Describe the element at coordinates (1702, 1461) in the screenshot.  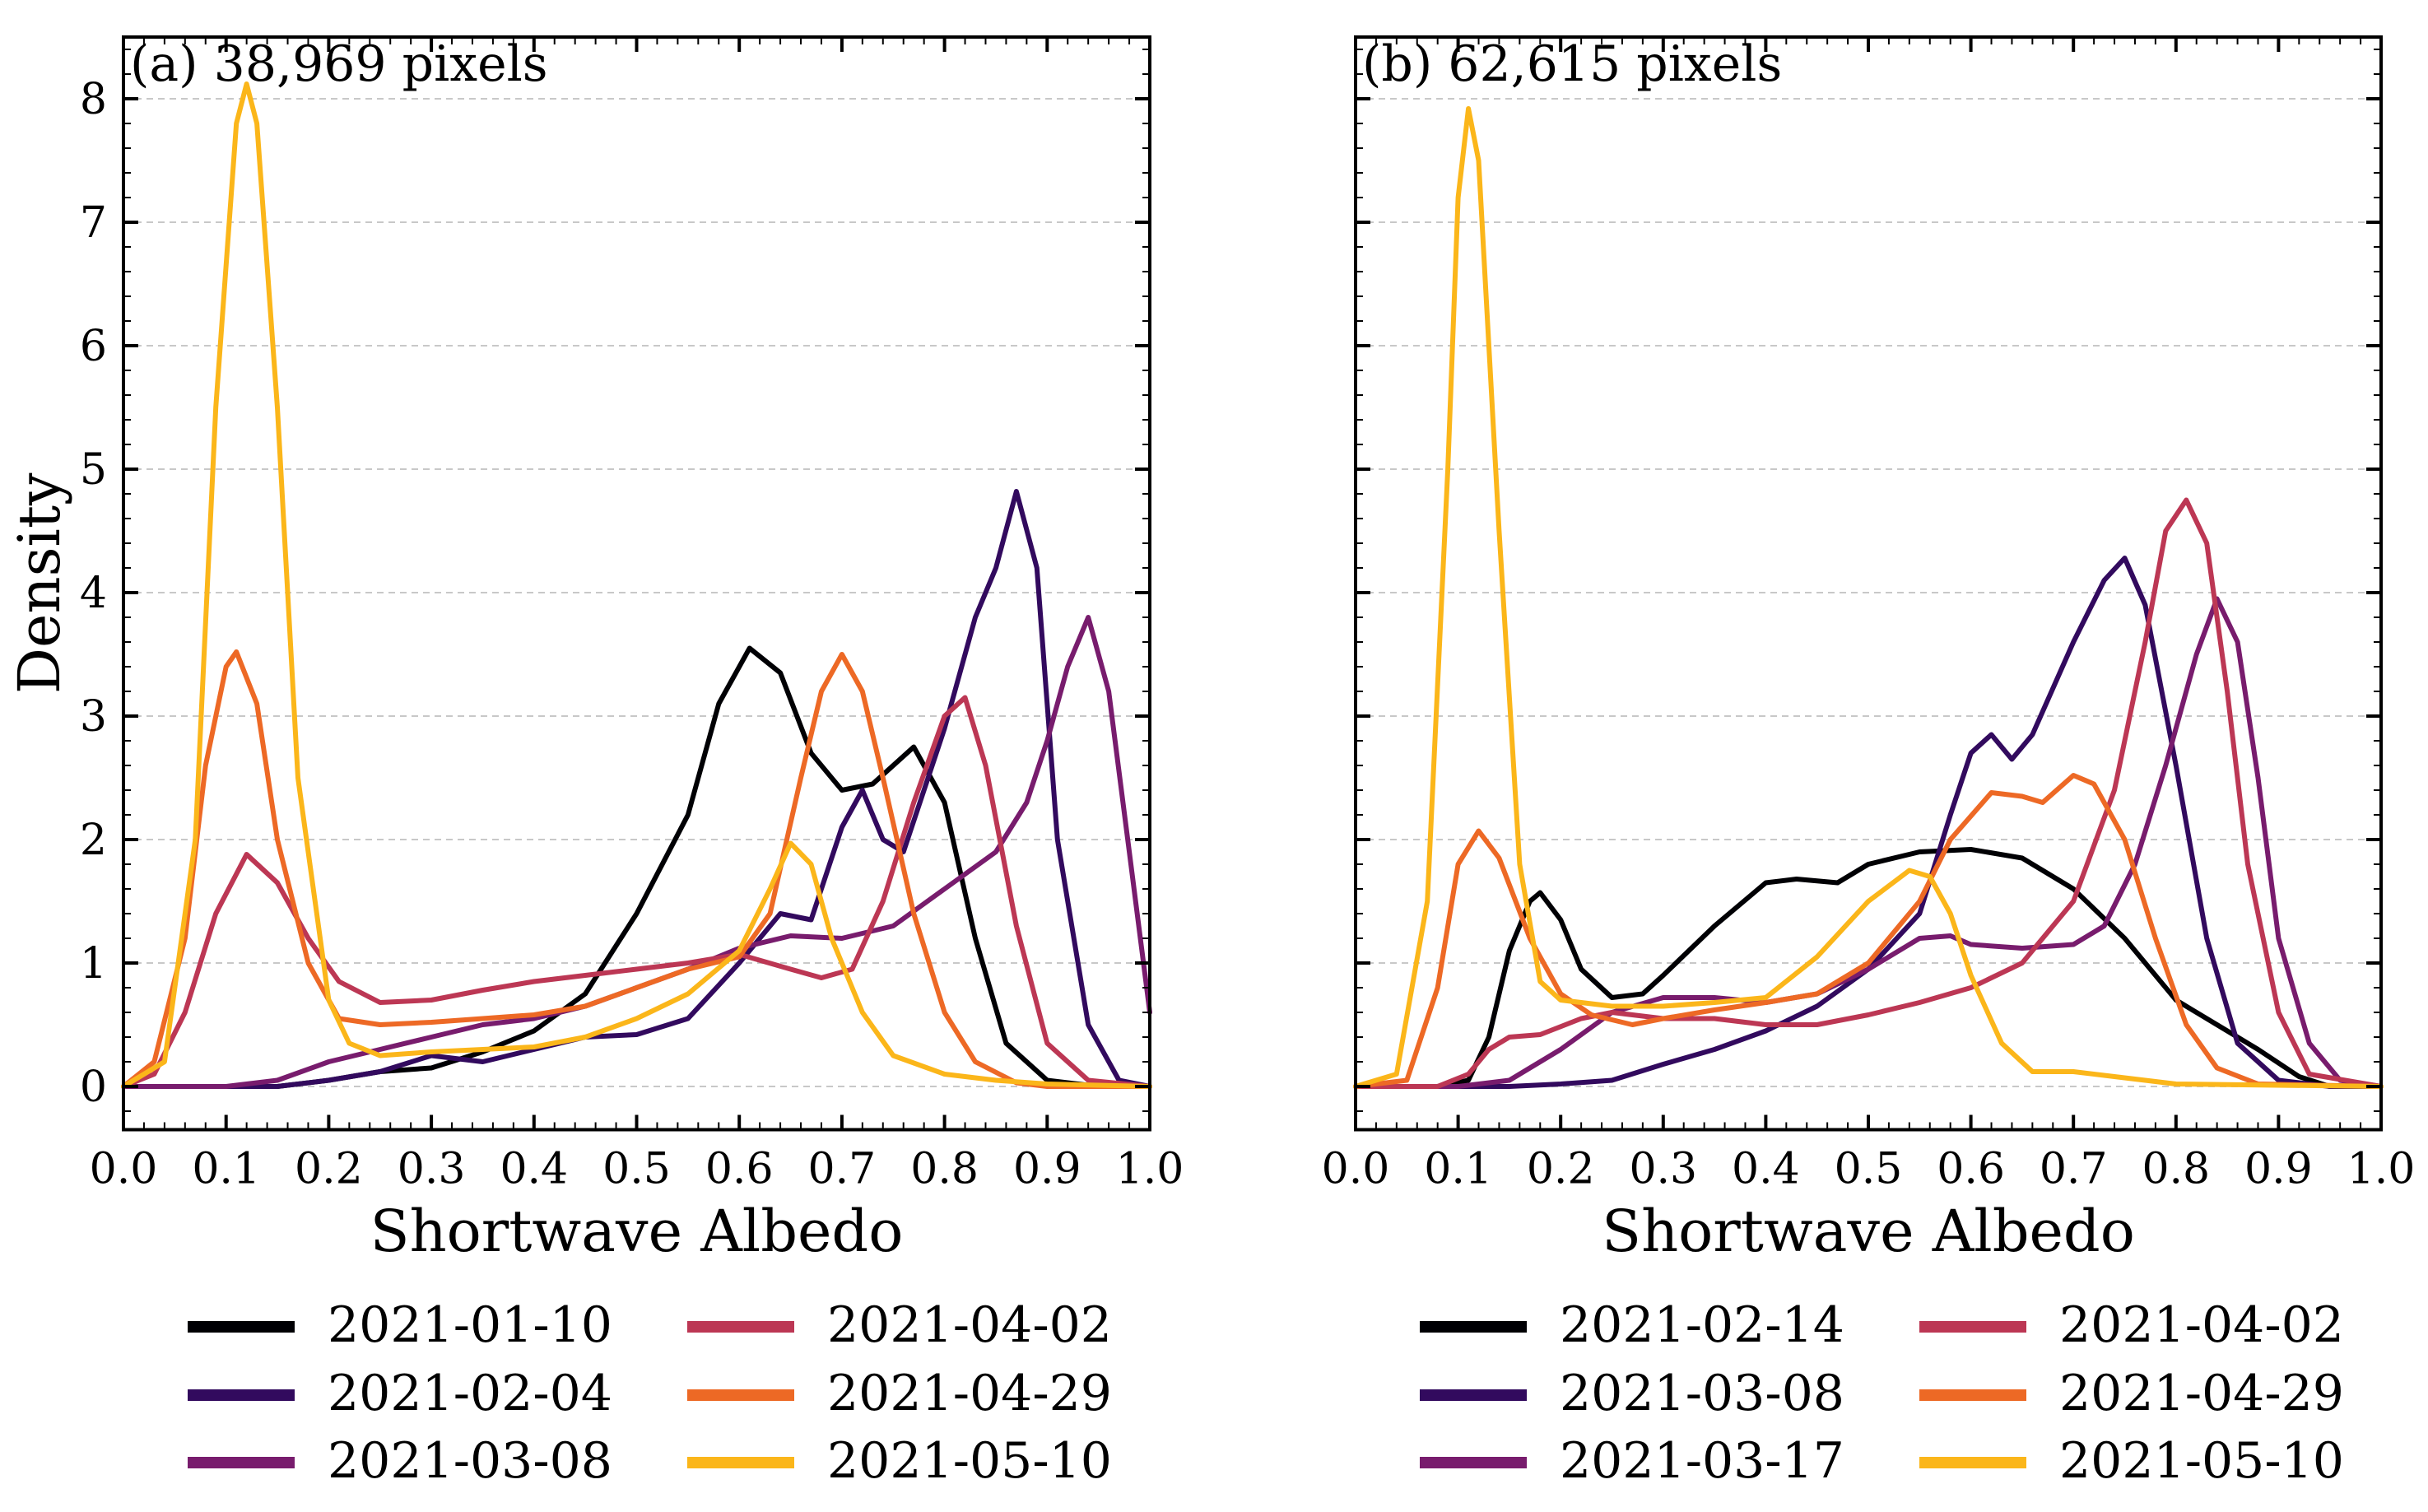
I see `legend-label: 2021-03-17` at that location.